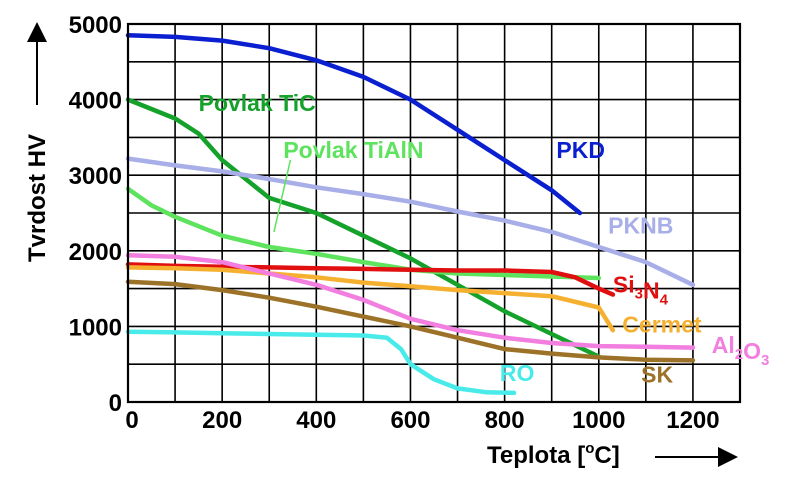  What do you see at coordinates (316, 420) in the screenshot?
I see `x-tick-label: 400` at bounding box center [316, 420].